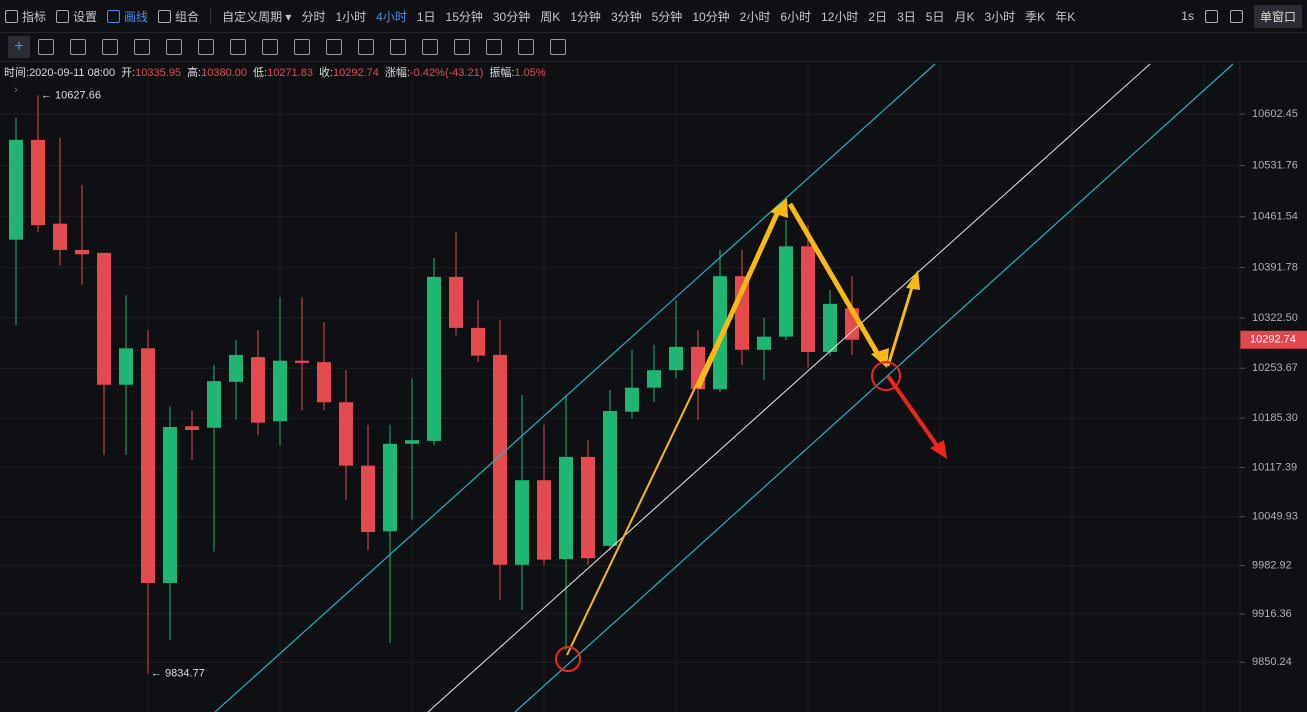 This screenshot has height=712, width=1307. What do you see at coordinates (1275, 368) in the screenshot?
I see `y-tick-label: 10253.67` at bounding box center [1275, 368].